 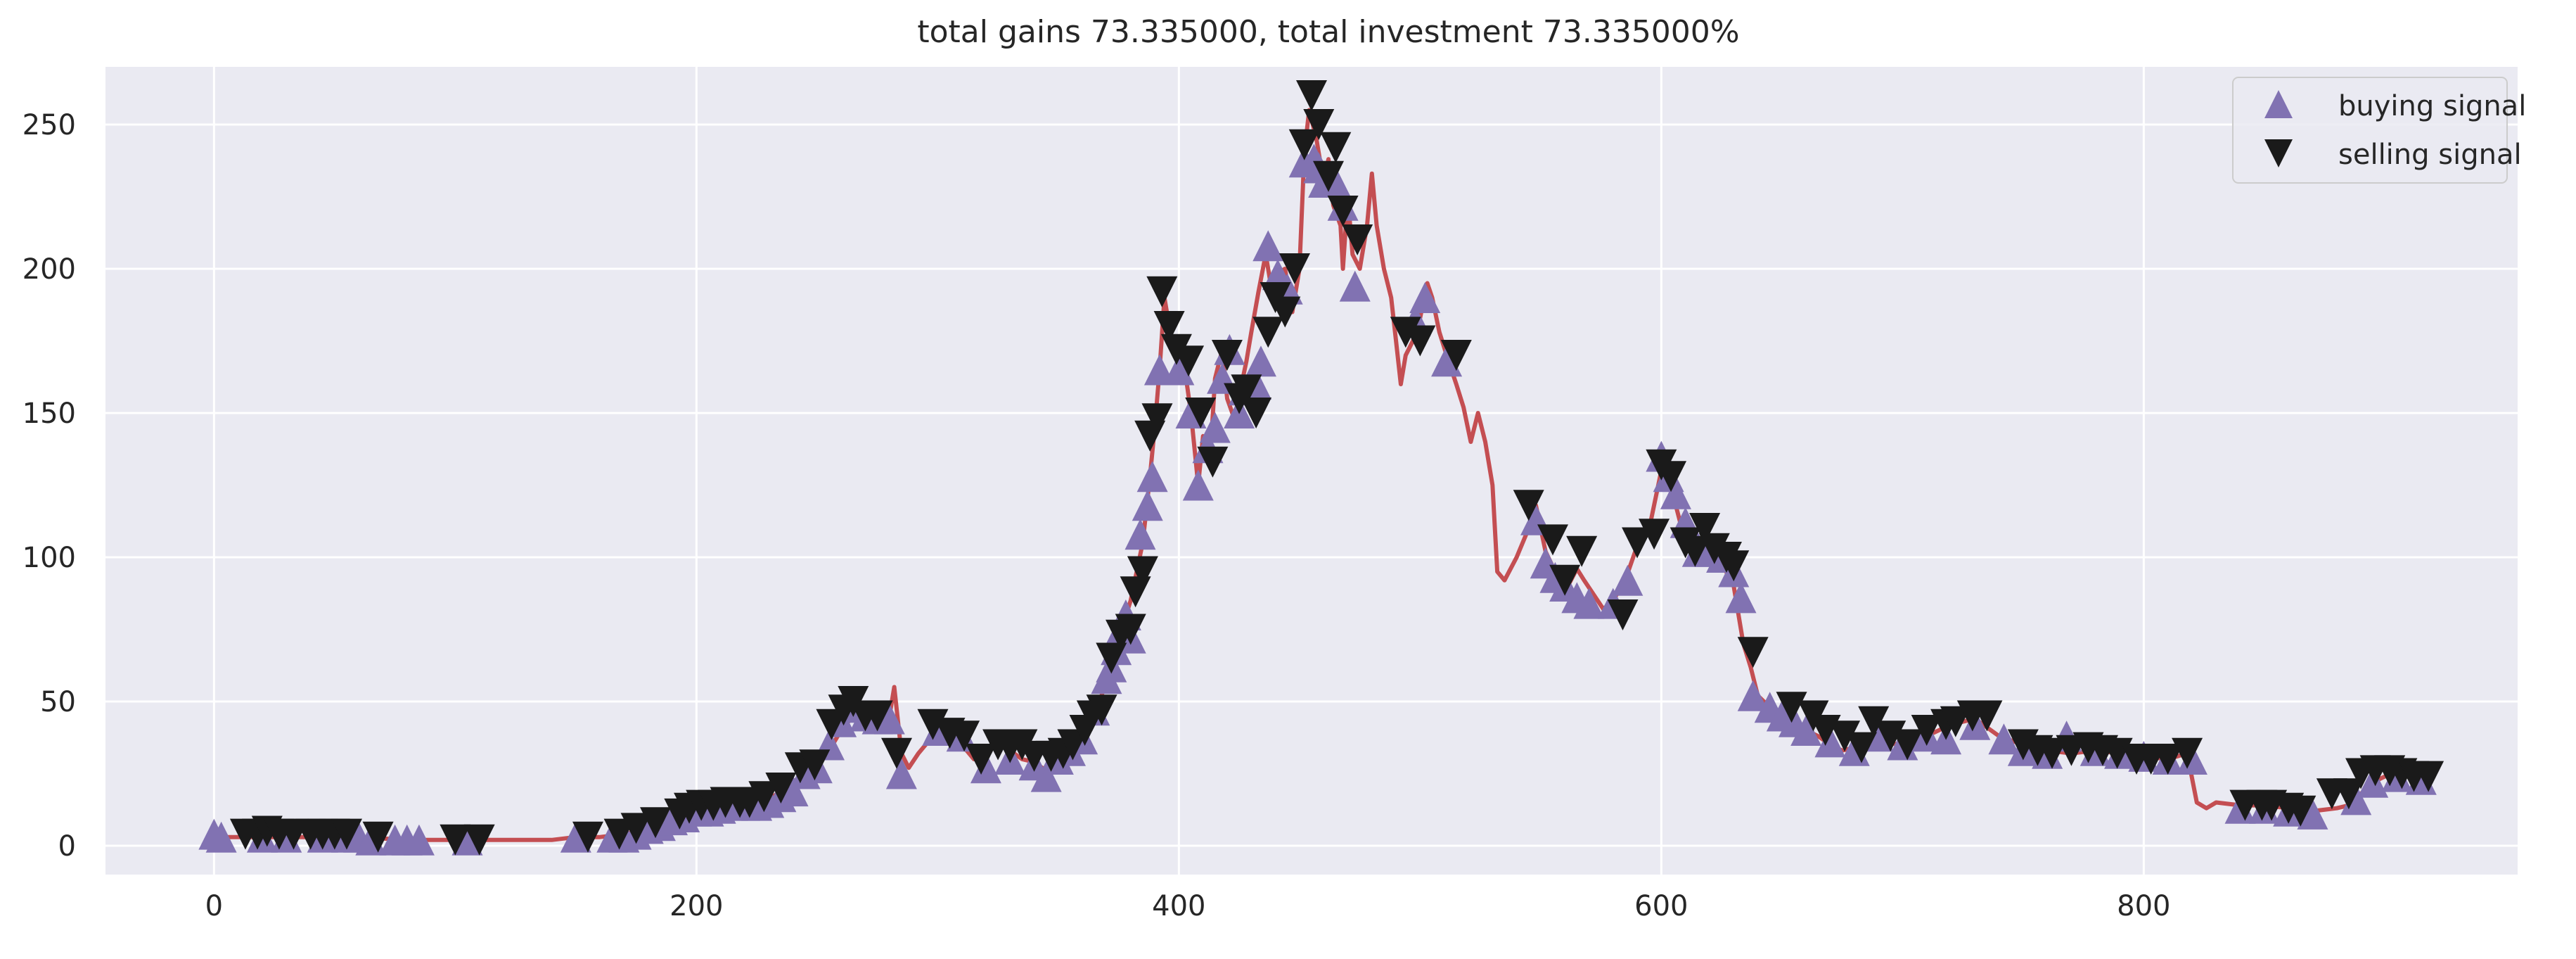 What do you see at coordinates (1188, 906) in the screenshot?
I see `x-tick-labels: 0 200 400 600 800` at bounding box center [1188, 906].